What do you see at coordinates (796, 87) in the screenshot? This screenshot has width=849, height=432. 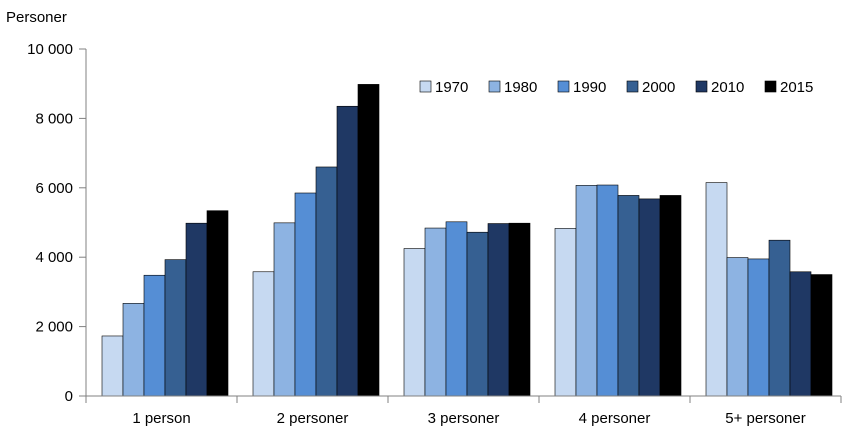 I see `legend-label-2015: 2015` at bounding box center [796, 87].